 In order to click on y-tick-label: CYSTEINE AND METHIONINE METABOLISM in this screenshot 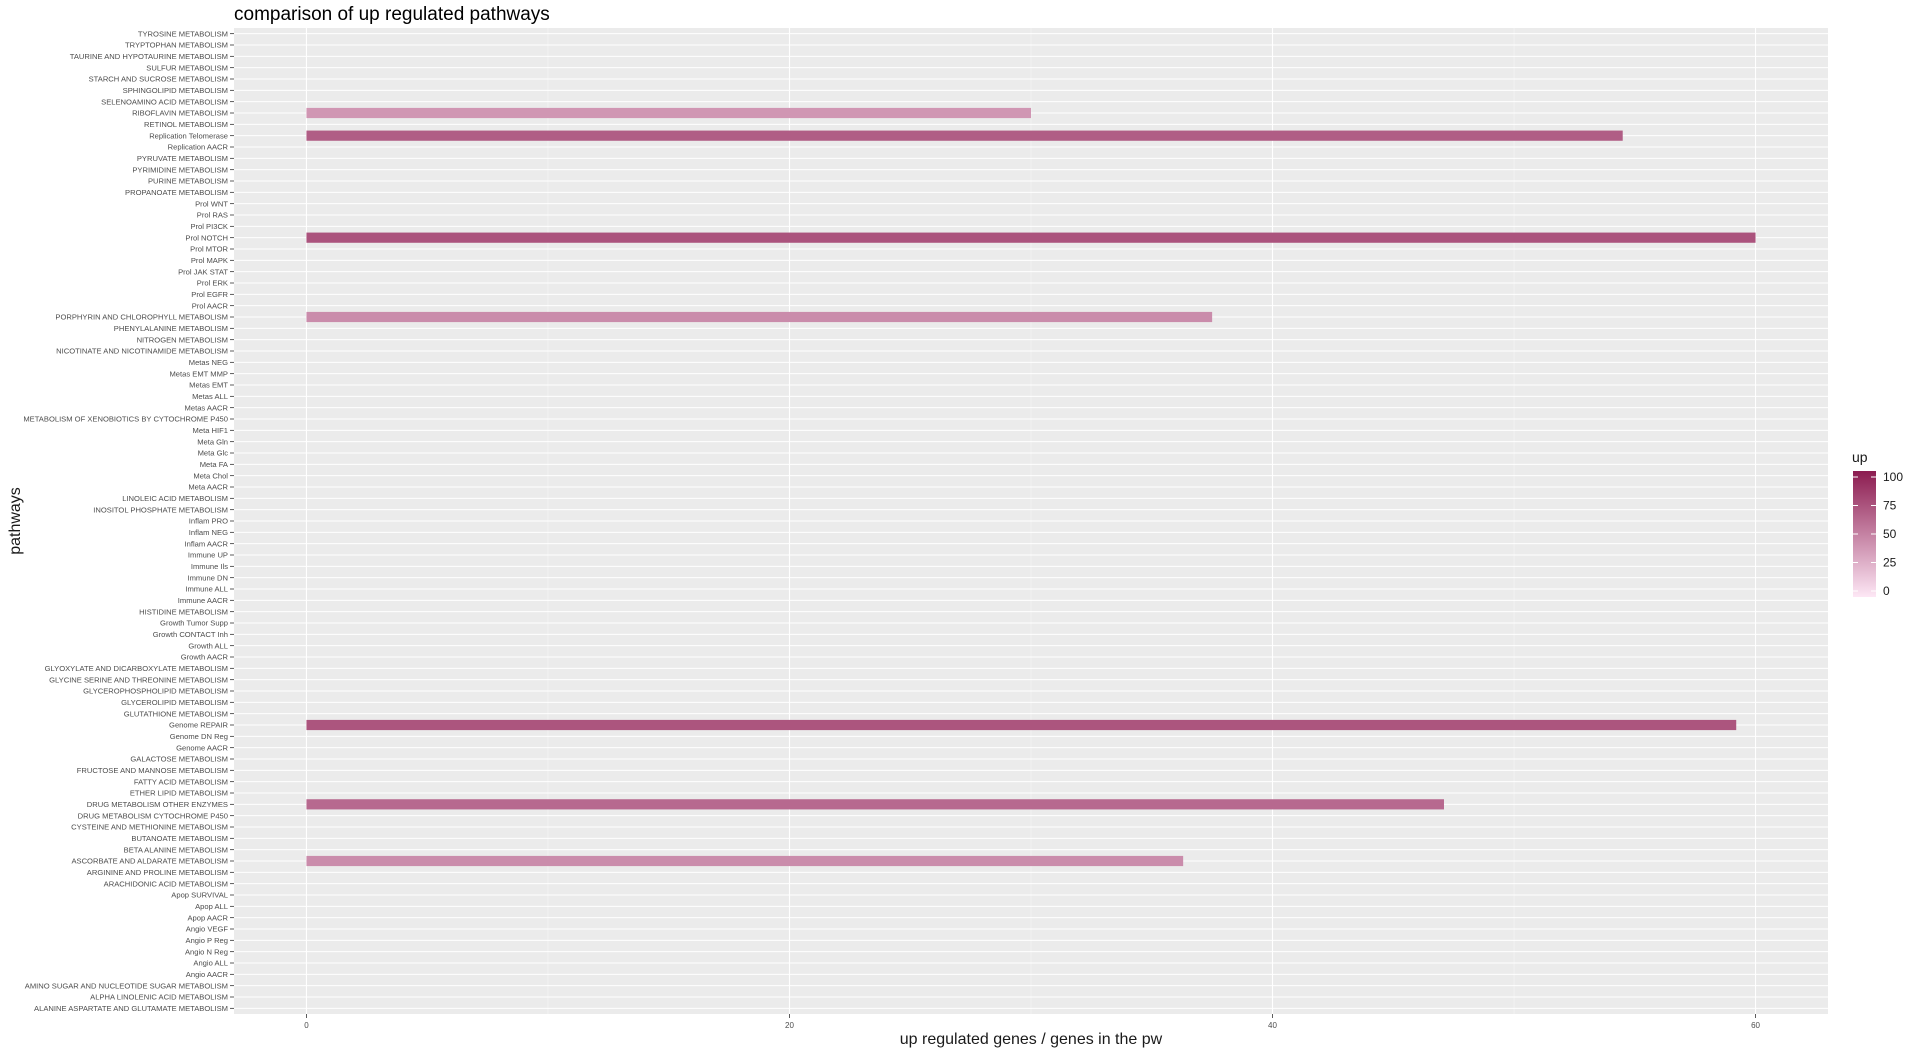, I will do `click(149, 827)`.